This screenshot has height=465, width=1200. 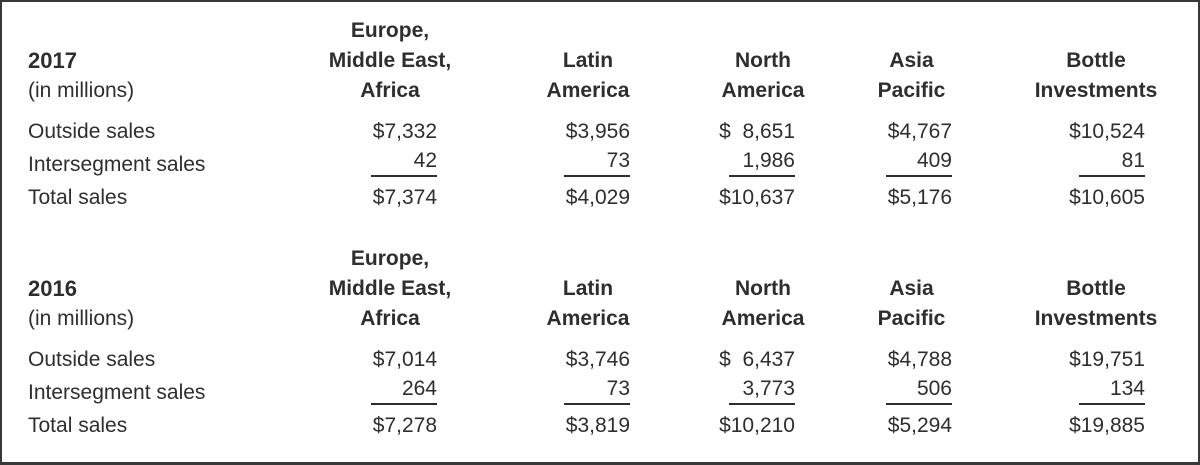 I want to click on value-cell: $3,956, so click(x=597, y=131).